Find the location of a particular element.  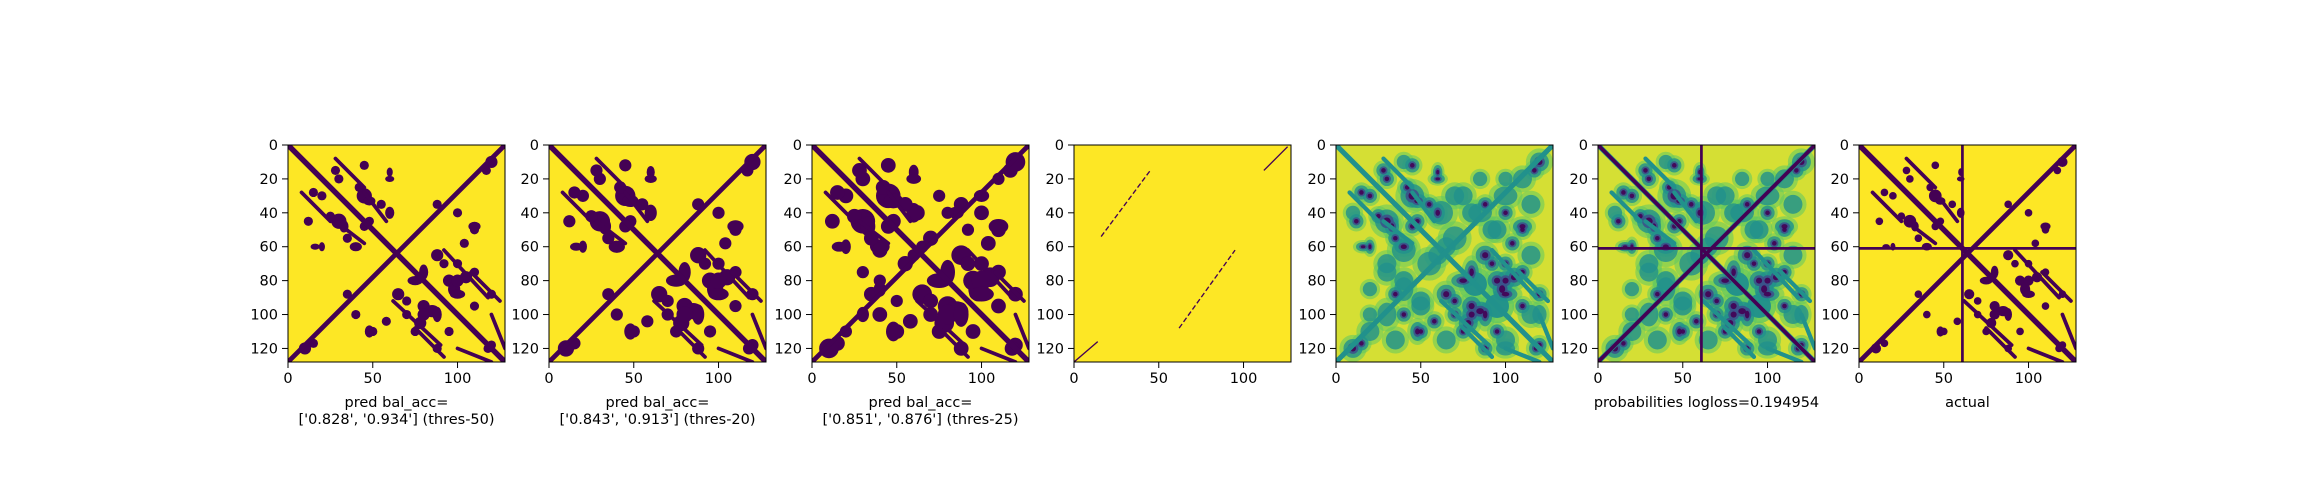

x-axis-label: actual is located at coordinates (1967, 403).